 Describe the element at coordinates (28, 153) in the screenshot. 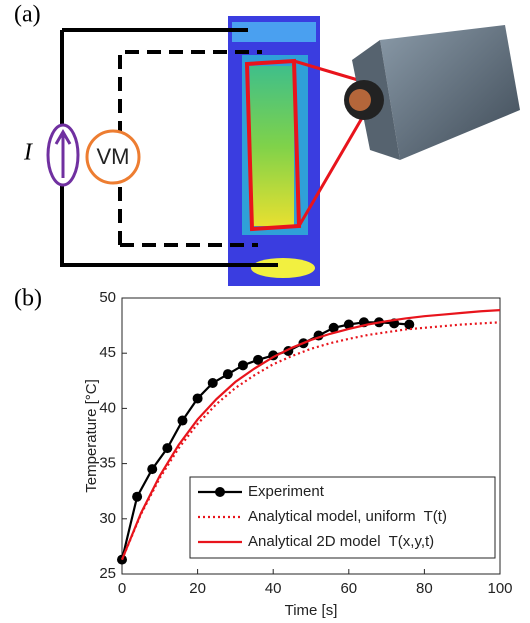

I see `current-label: I` at that location.